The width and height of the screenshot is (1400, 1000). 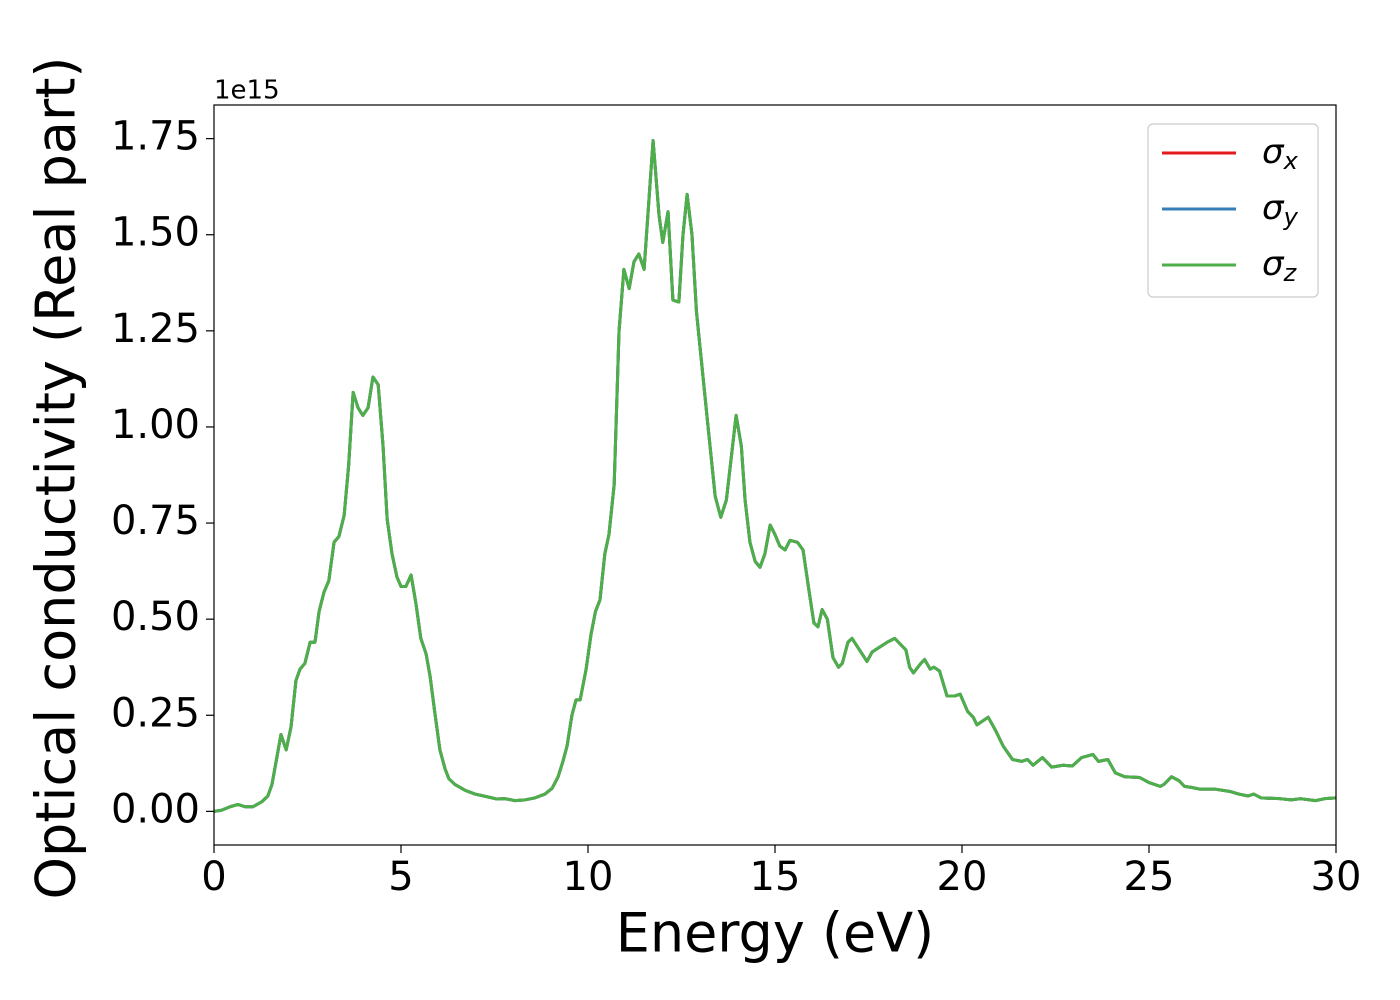 I want to click on legend-label: σx, so click(x=1280, y=154).